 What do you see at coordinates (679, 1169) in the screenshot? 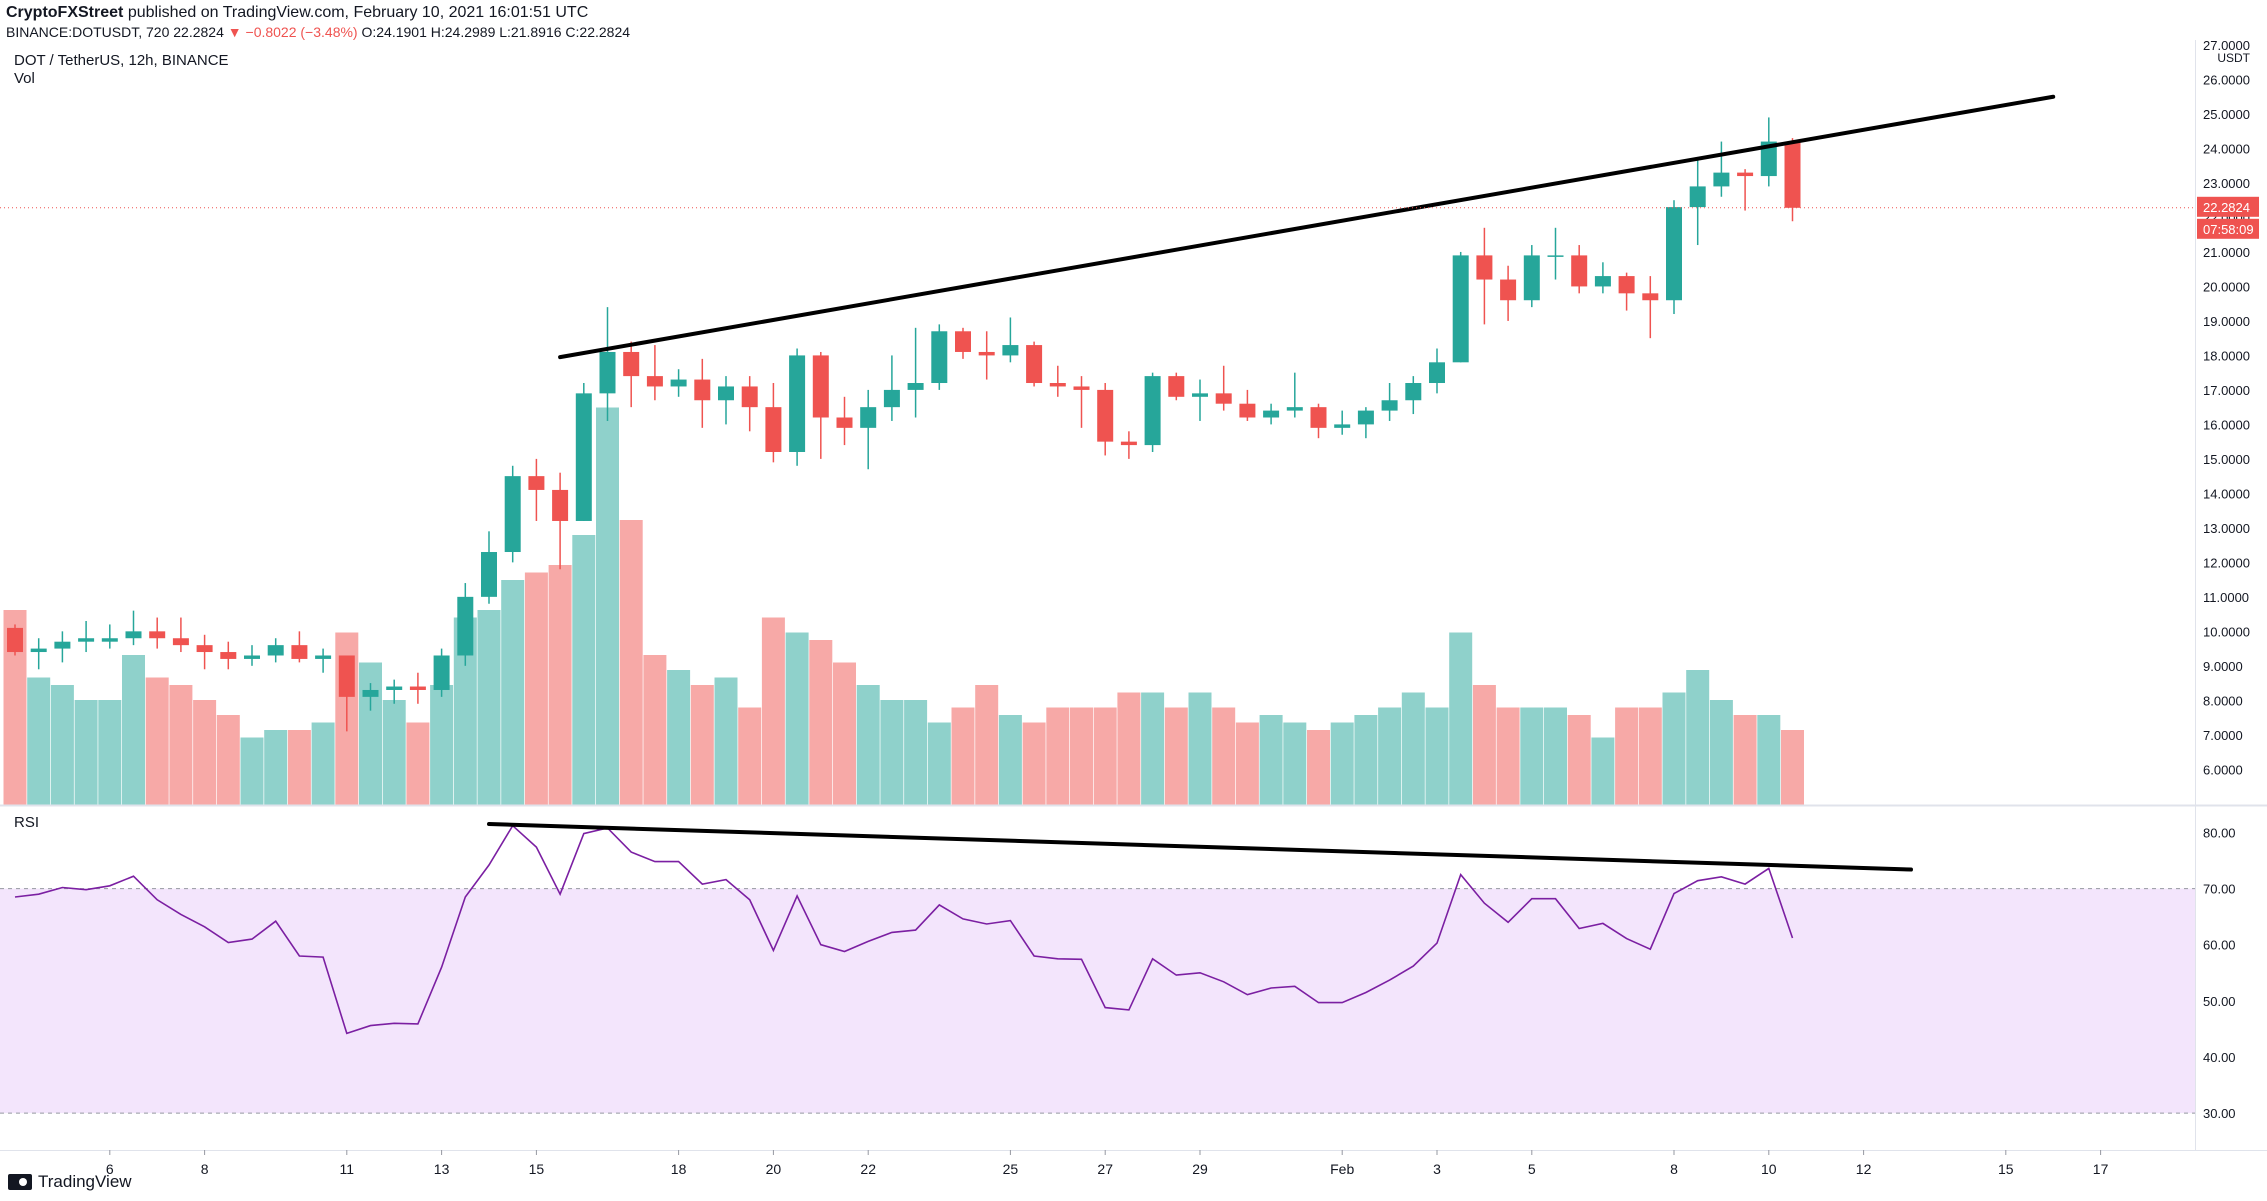
I see `time-tick-label: 18` at bounding box center [679, 1169].